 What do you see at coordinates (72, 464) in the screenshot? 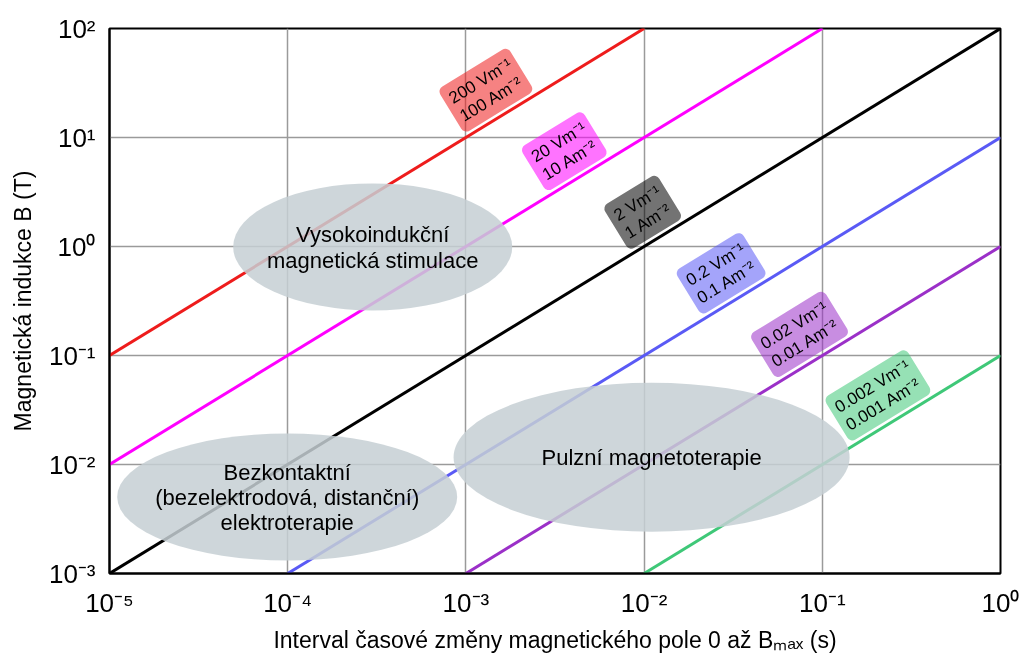
I see `y-tick-label: 10⁻²` at bounding box center [72, 464].